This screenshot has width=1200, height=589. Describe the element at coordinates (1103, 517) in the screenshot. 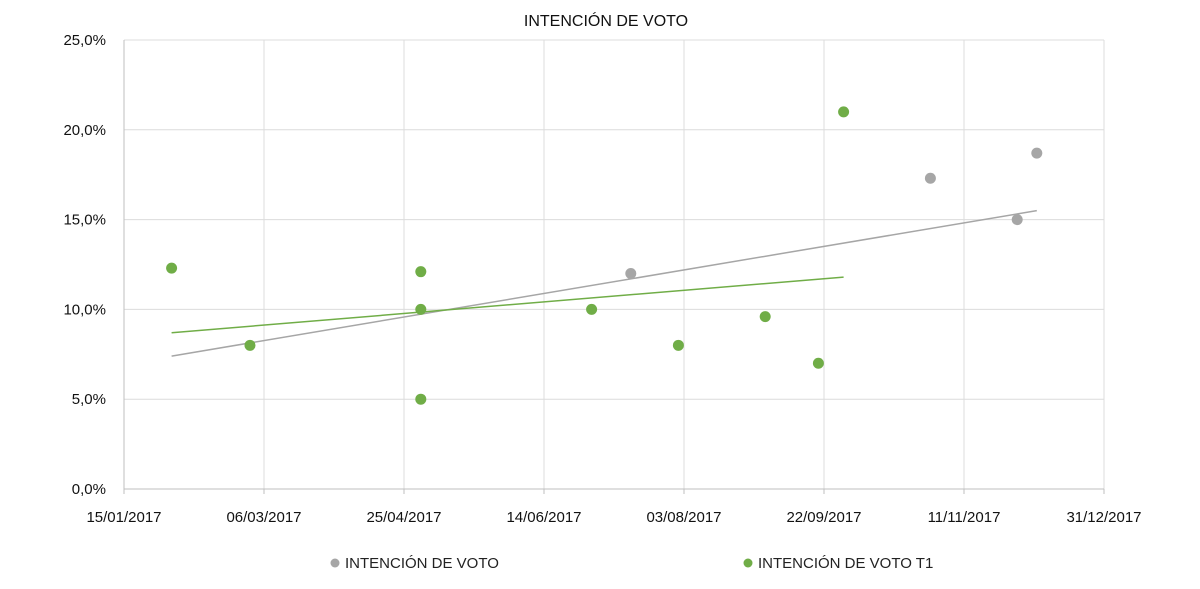

I see `x-tick-label: 31/12/2017` at that location.